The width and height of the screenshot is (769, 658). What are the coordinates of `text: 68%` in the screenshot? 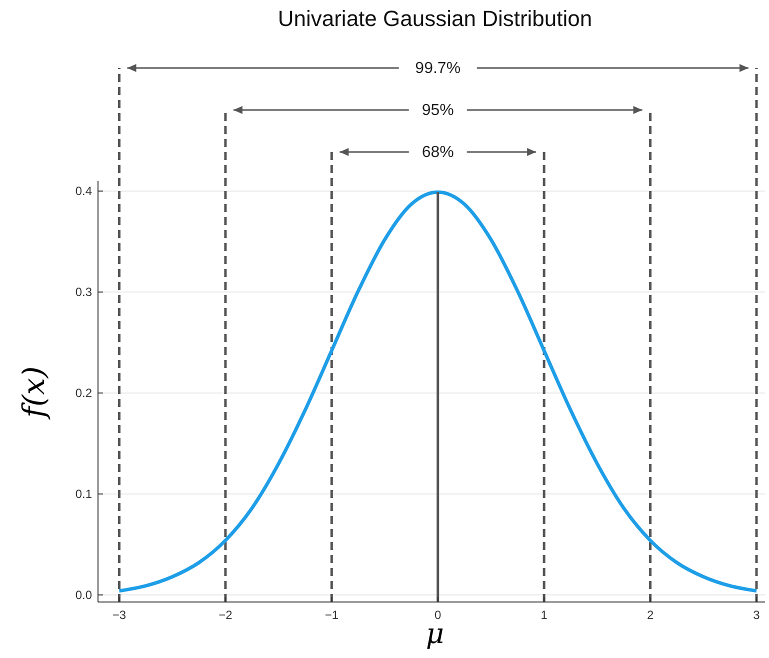 It's located at (438, 152).